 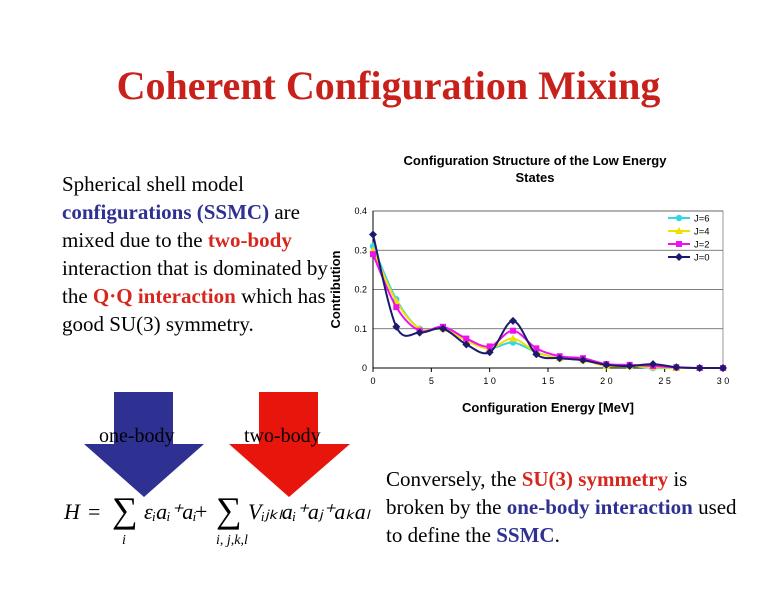 I want to click on conclusion-text-3: used to define the, so click(x=561, y=521).